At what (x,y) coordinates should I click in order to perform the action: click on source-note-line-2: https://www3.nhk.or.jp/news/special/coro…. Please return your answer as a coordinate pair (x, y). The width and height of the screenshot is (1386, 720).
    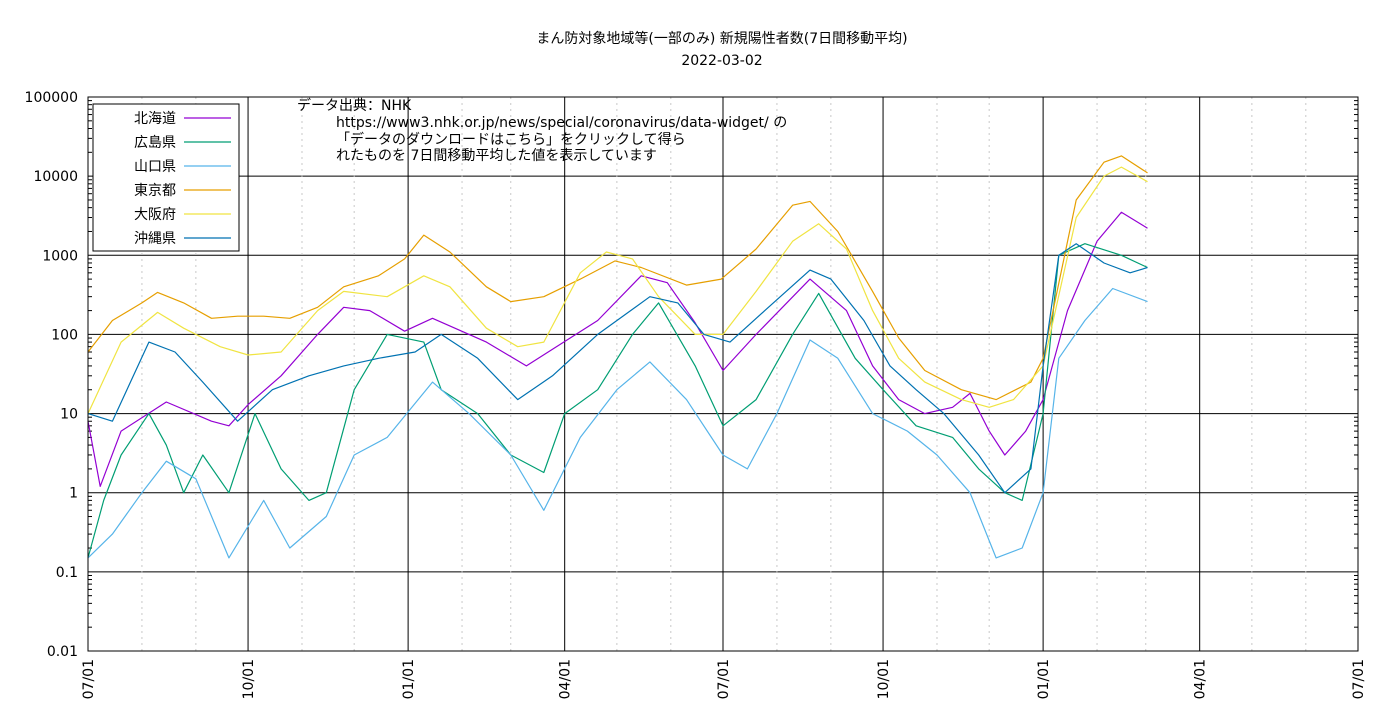
    Looking at the image, I should click on (561, 123).